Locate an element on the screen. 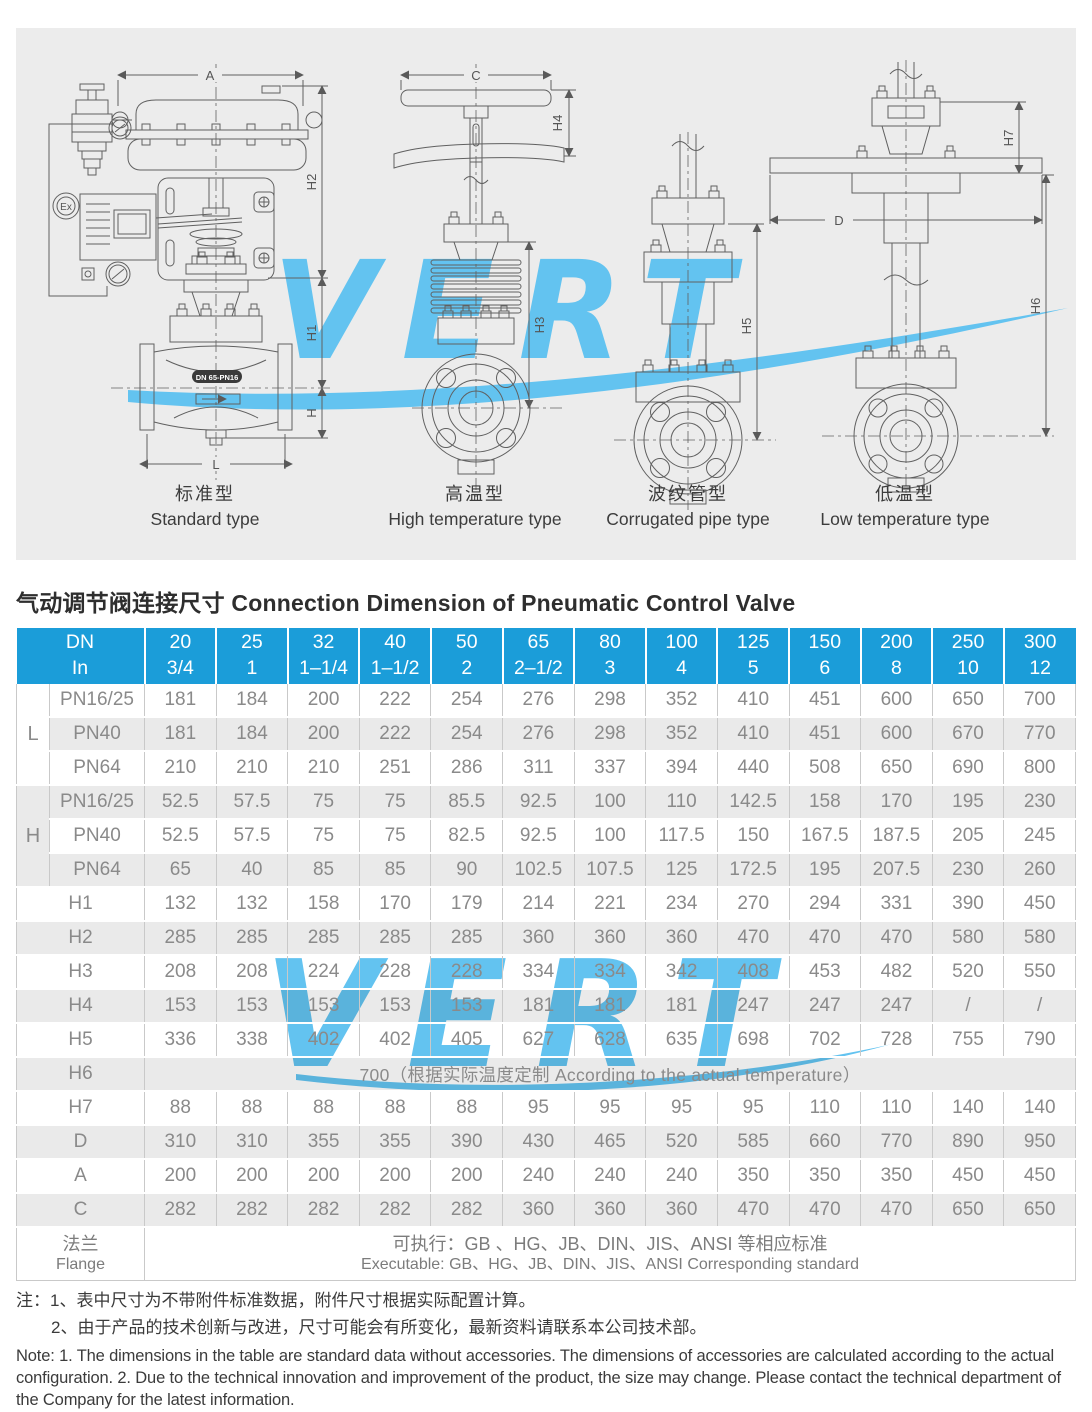  dim-value-cell: 276 is located at coordinates (538, 701).